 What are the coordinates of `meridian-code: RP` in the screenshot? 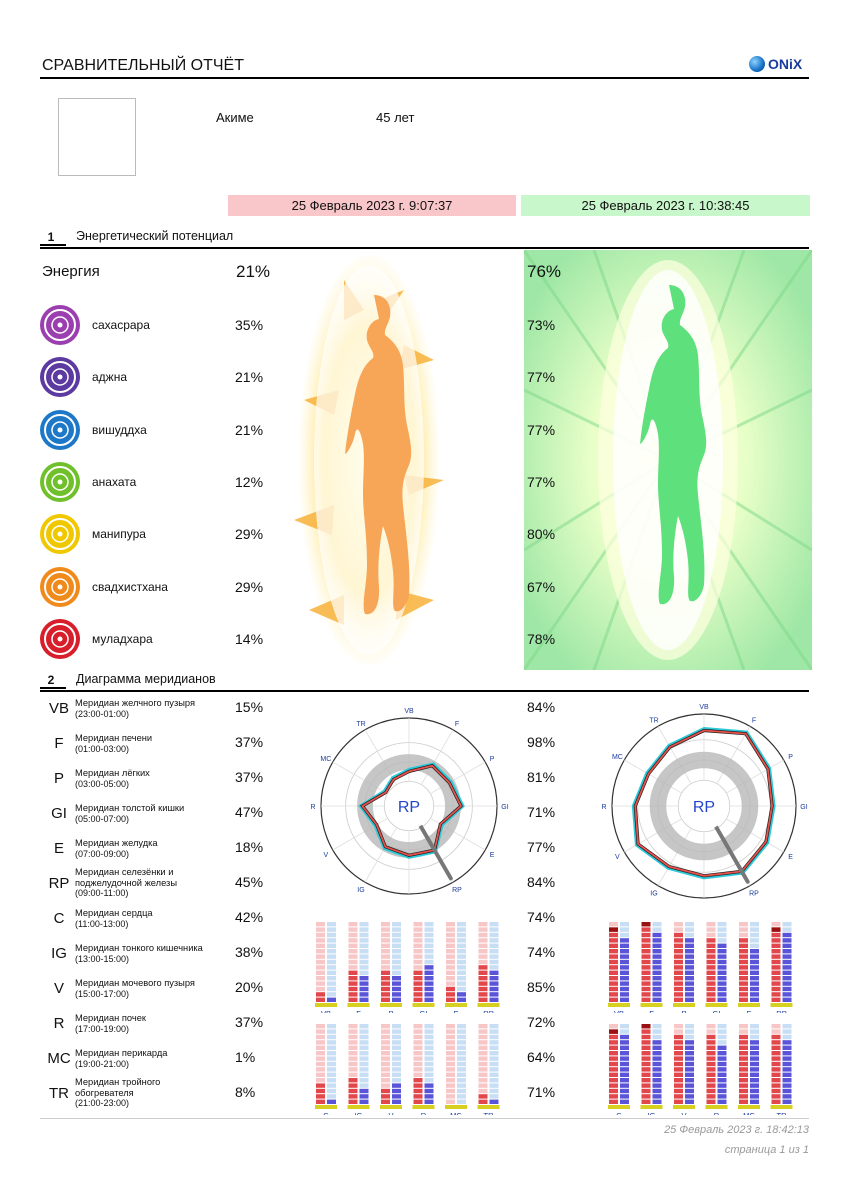 It's located at (59, 883).